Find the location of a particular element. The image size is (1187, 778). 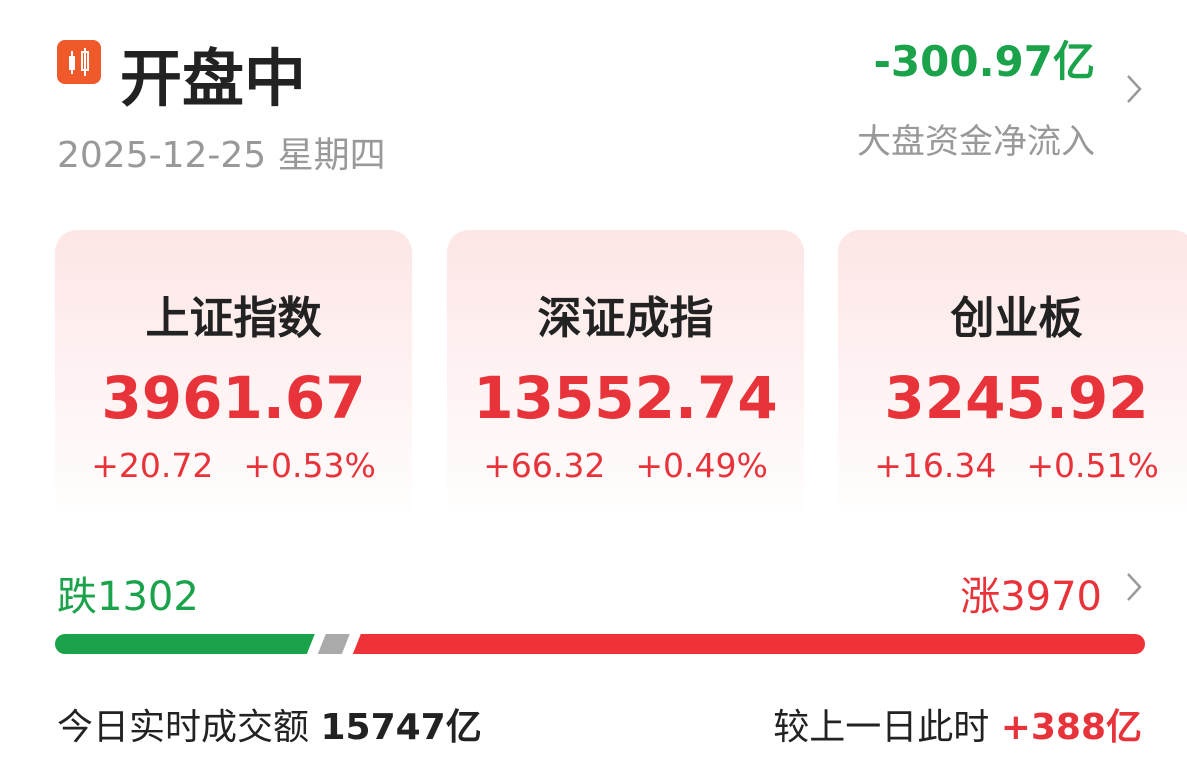

change-pct: +0.49% is located at coordinates (701, 465).